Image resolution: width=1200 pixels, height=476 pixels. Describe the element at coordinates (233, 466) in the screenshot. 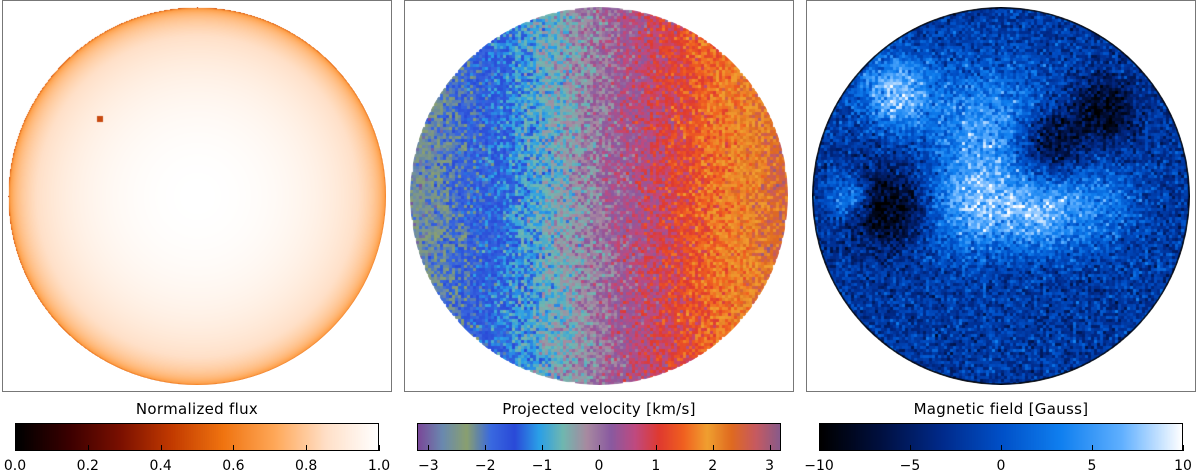

I see `colorbar-tick-label: 0.6` at that location.